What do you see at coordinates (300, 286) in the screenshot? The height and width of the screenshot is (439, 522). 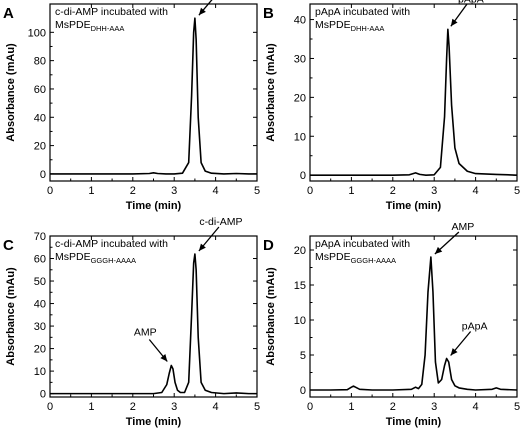 I see `y-tick-label: 15` at bounding box center [300, 286].